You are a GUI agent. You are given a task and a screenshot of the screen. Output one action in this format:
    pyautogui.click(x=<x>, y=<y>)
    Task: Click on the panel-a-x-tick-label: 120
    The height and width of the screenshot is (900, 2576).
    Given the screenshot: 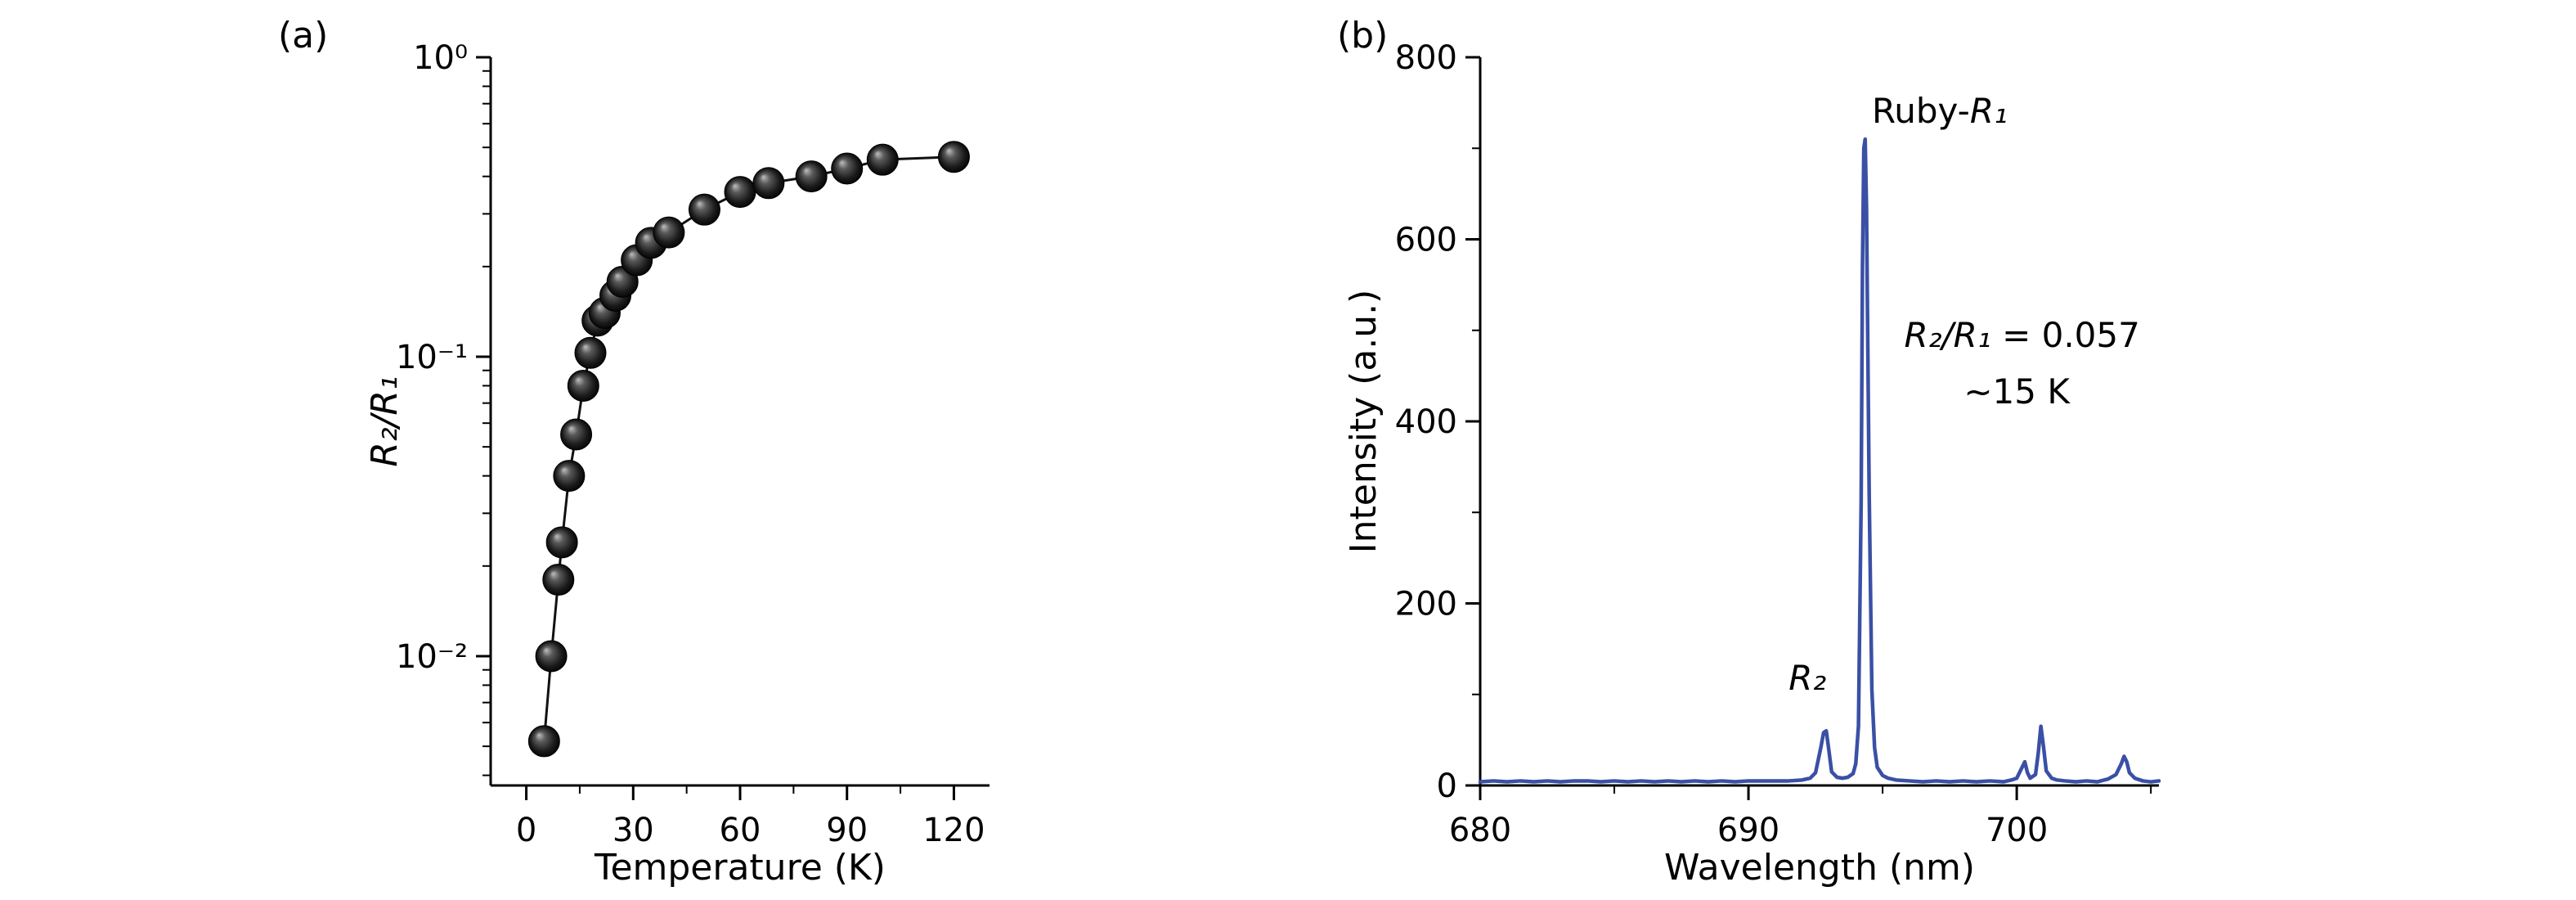 What is the action you would take?
    pyautogui.click(x=954, y=831)
    